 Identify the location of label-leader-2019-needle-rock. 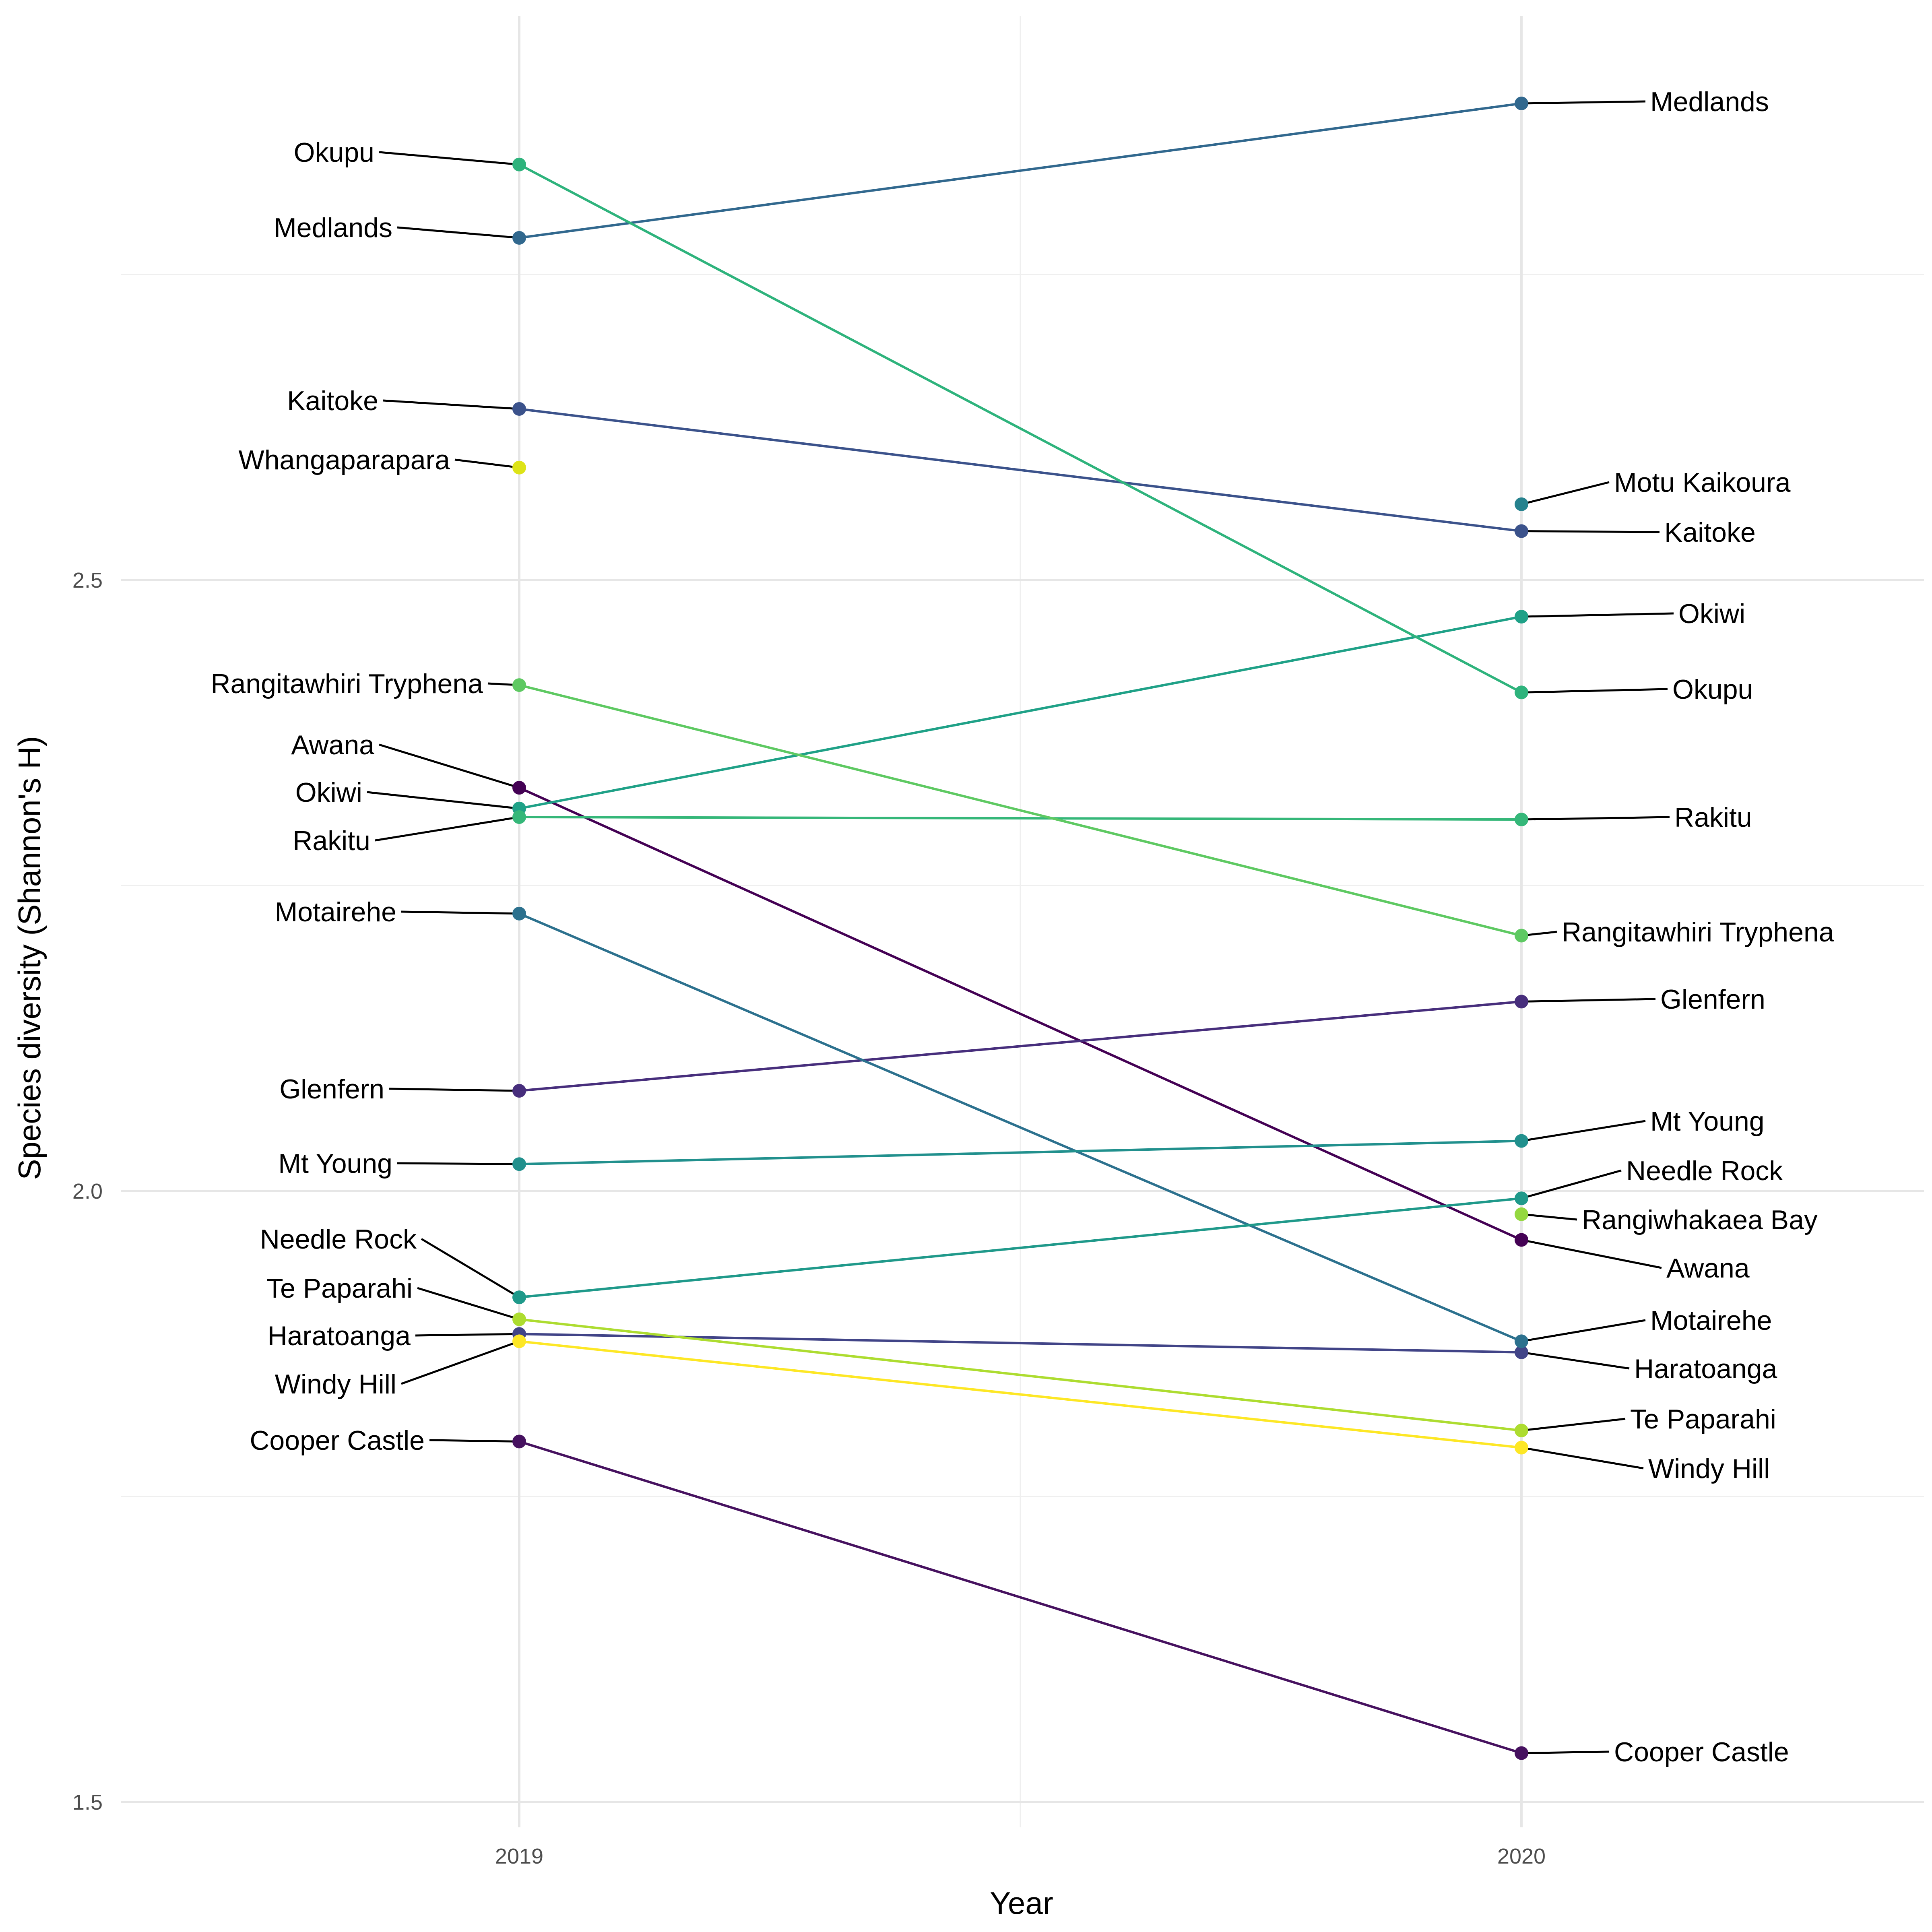
(470, 1268).